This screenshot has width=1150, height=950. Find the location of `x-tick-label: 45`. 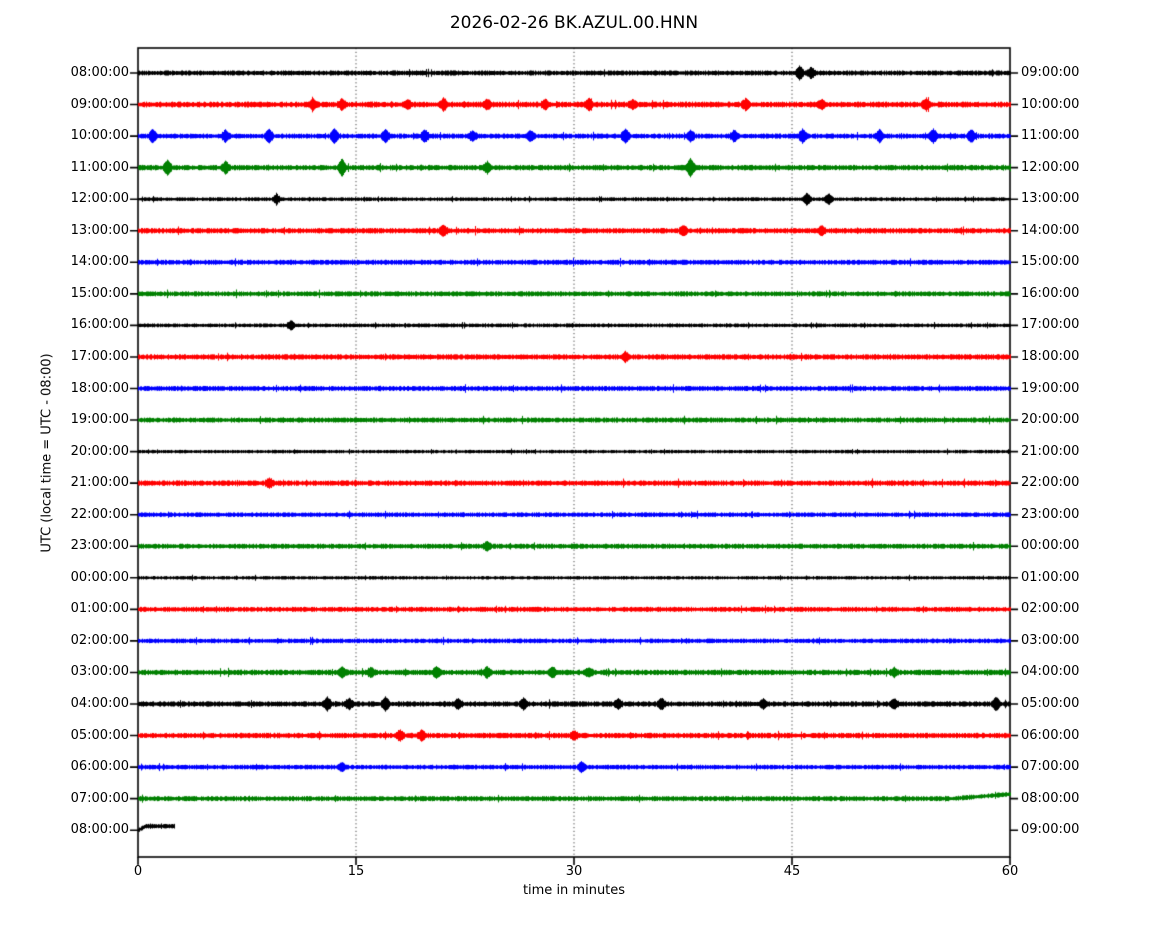

x-tick-label: 45 is located at coordinates (792, 871).